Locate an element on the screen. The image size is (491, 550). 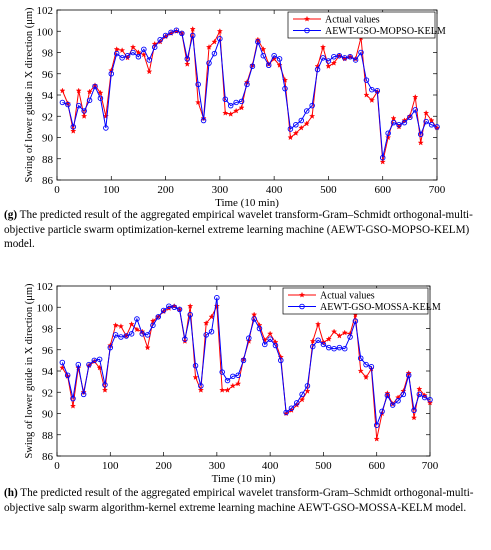
x-tick-label-g: 600 is located at coordinates (382, 190).